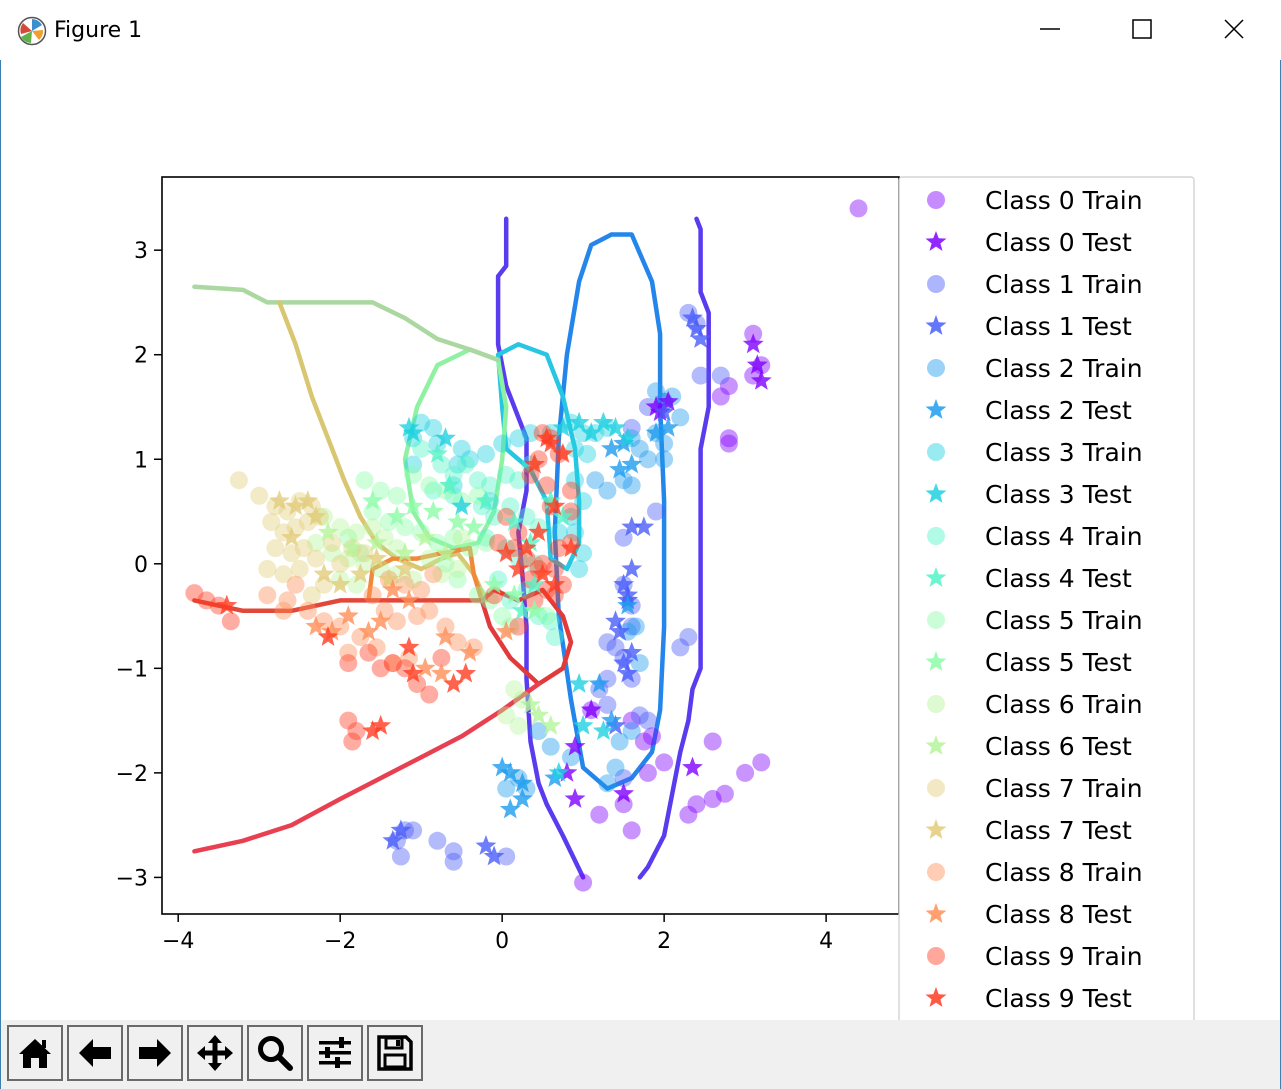  Describe the element at coordinates (1058, 830) in the screenshot. I see `legend-label: Class 7 Test` at that location.